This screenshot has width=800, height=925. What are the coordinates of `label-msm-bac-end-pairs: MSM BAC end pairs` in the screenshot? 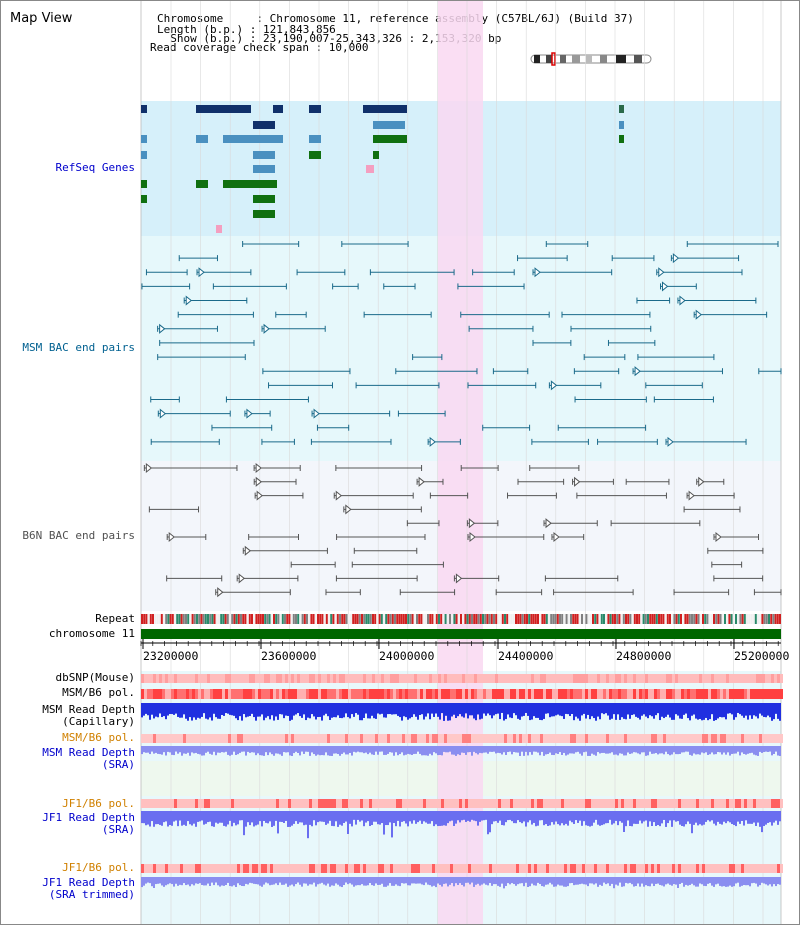 It's located at (78, 347).